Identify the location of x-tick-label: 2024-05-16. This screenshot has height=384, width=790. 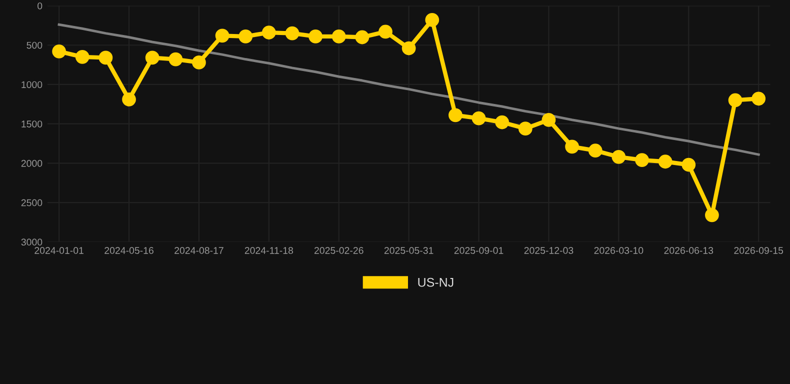
(129, 250).